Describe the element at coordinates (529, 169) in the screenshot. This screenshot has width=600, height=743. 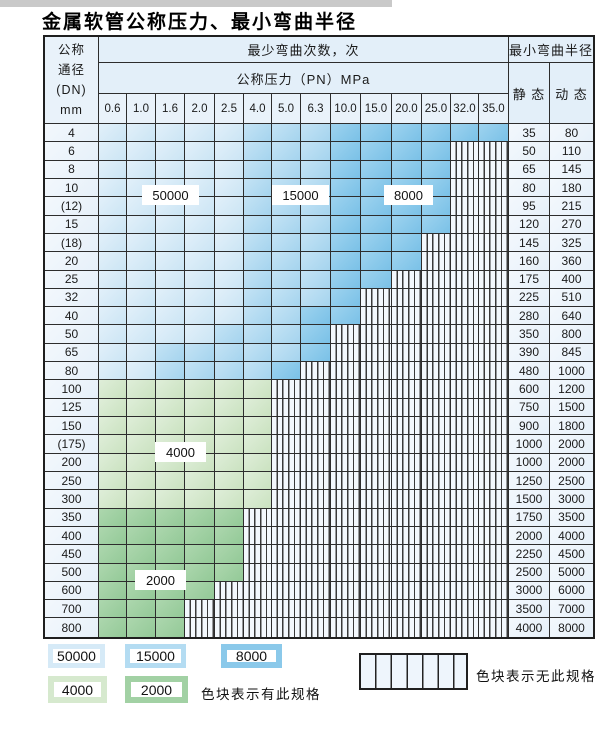
I see `static-value: 65` at that location.